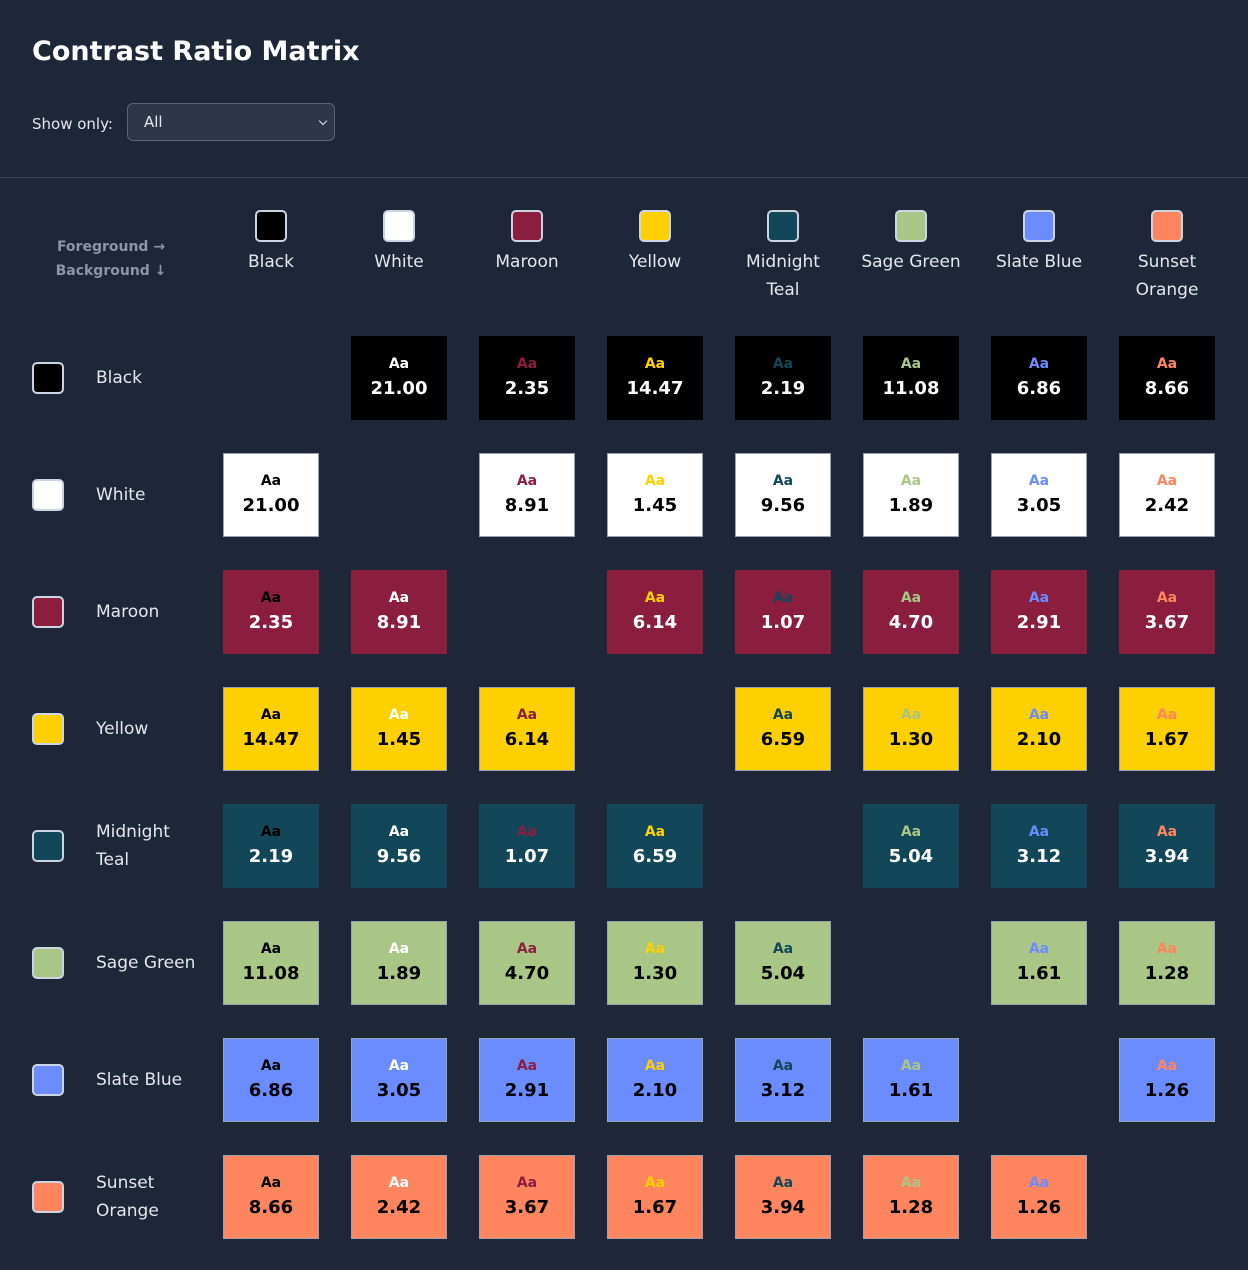  Describe the element at coordinates (527, 1090) in the screenshot. I see `contrast-value: 2.91` at that location.